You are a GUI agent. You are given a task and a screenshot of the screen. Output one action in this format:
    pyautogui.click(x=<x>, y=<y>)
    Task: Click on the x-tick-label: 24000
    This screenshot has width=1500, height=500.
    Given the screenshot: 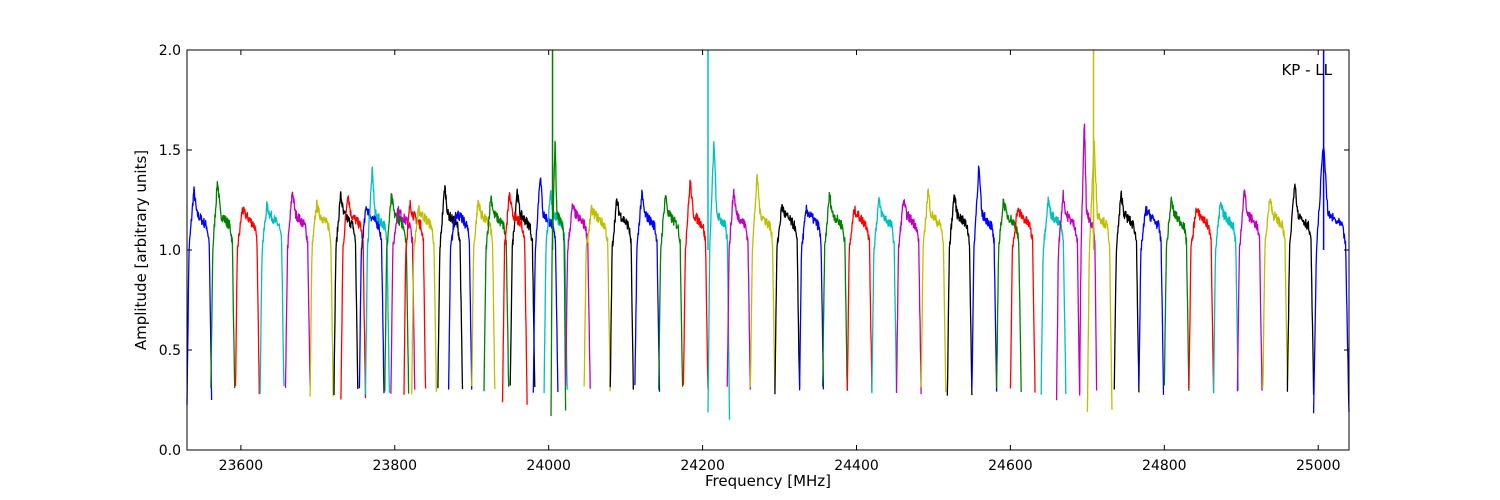 What is the action you would take?
    pyautogui.click(x=548, y=466)
    